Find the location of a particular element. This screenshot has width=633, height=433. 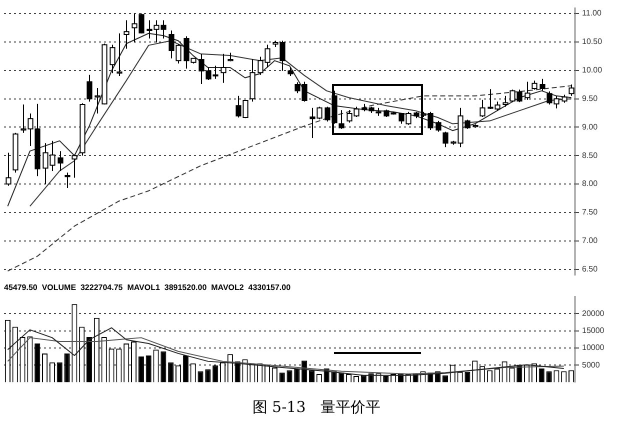

y-tick-label: 10000 is located at coordinates (593, 347).